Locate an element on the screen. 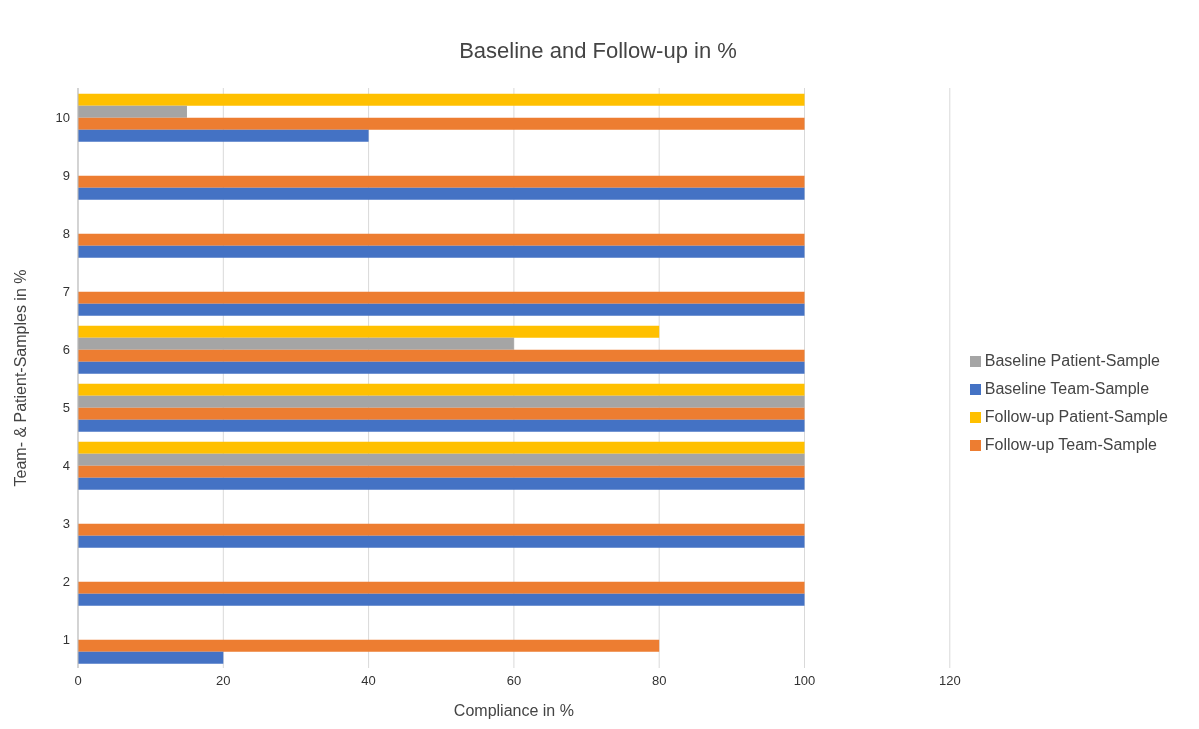 The height and width of the screenshot is (729, 1199). y-tick-label: 10 is located at coordinates (62, 117).